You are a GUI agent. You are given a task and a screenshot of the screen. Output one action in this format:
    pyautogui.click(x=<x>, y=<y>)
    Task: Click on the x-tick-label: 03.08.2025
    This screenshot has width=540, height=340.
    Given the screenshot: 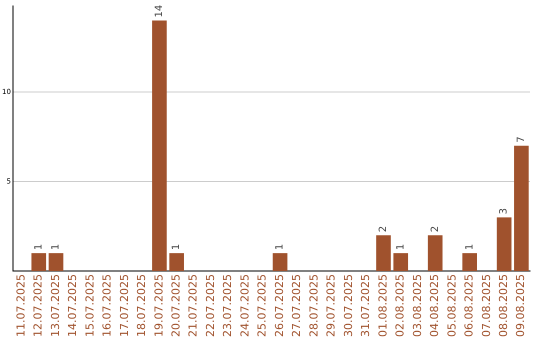 What is the action you would take?
    pyautogui.click(x=417, y=306)
    